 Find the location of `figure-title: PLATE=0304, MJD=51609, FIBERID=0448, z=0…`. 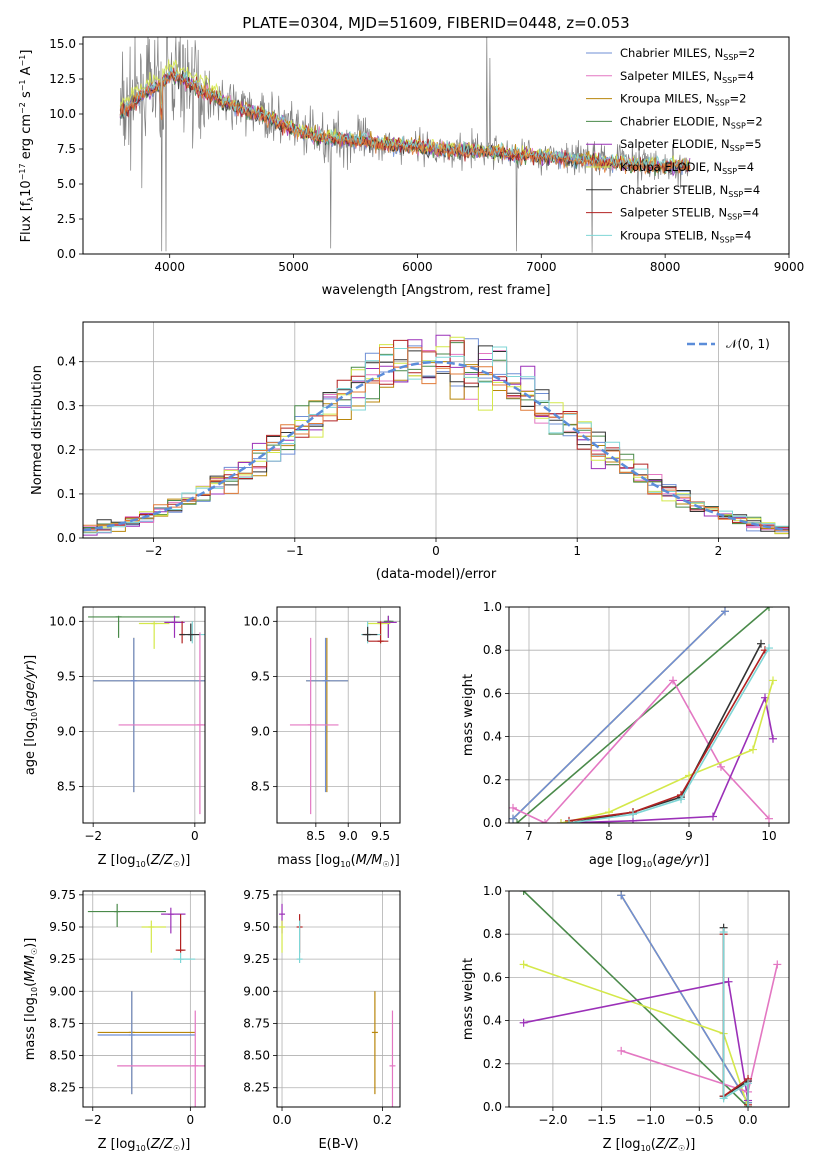

figure-title: PLATE=0304, MJD=51609, FIBERID=0448, z=0… is located at coordinates (435, 23).